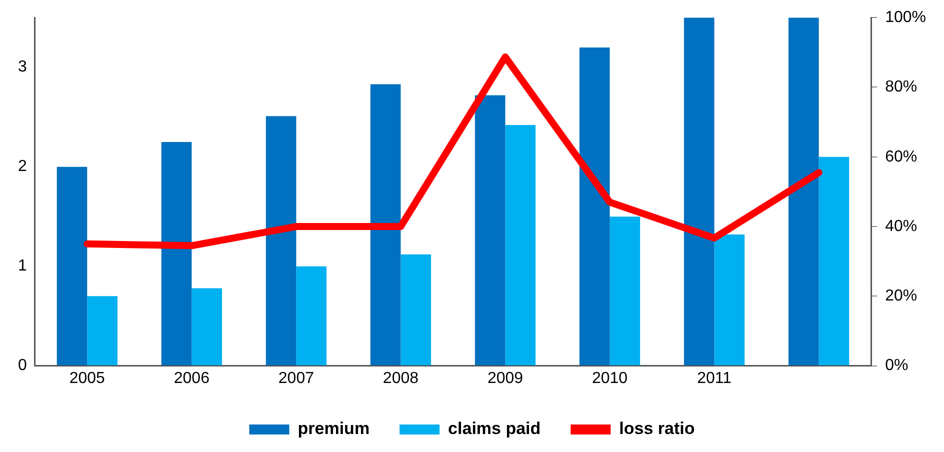  What do you see at coordinates (505, 378) in the screenshot?
I see `x-tick-label: 2009` at bounding box center [505, 378].